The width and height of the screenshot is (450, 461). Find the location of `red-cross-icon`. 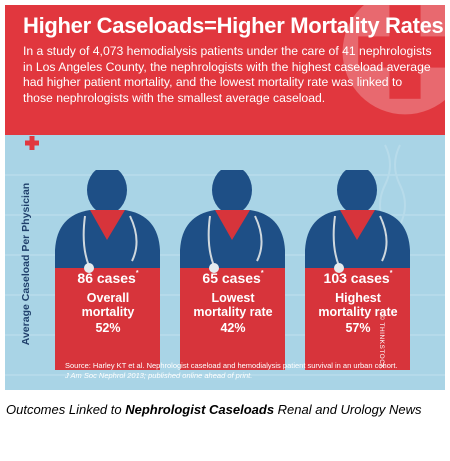

red-cross-icon is located at coordinates (32, 143).